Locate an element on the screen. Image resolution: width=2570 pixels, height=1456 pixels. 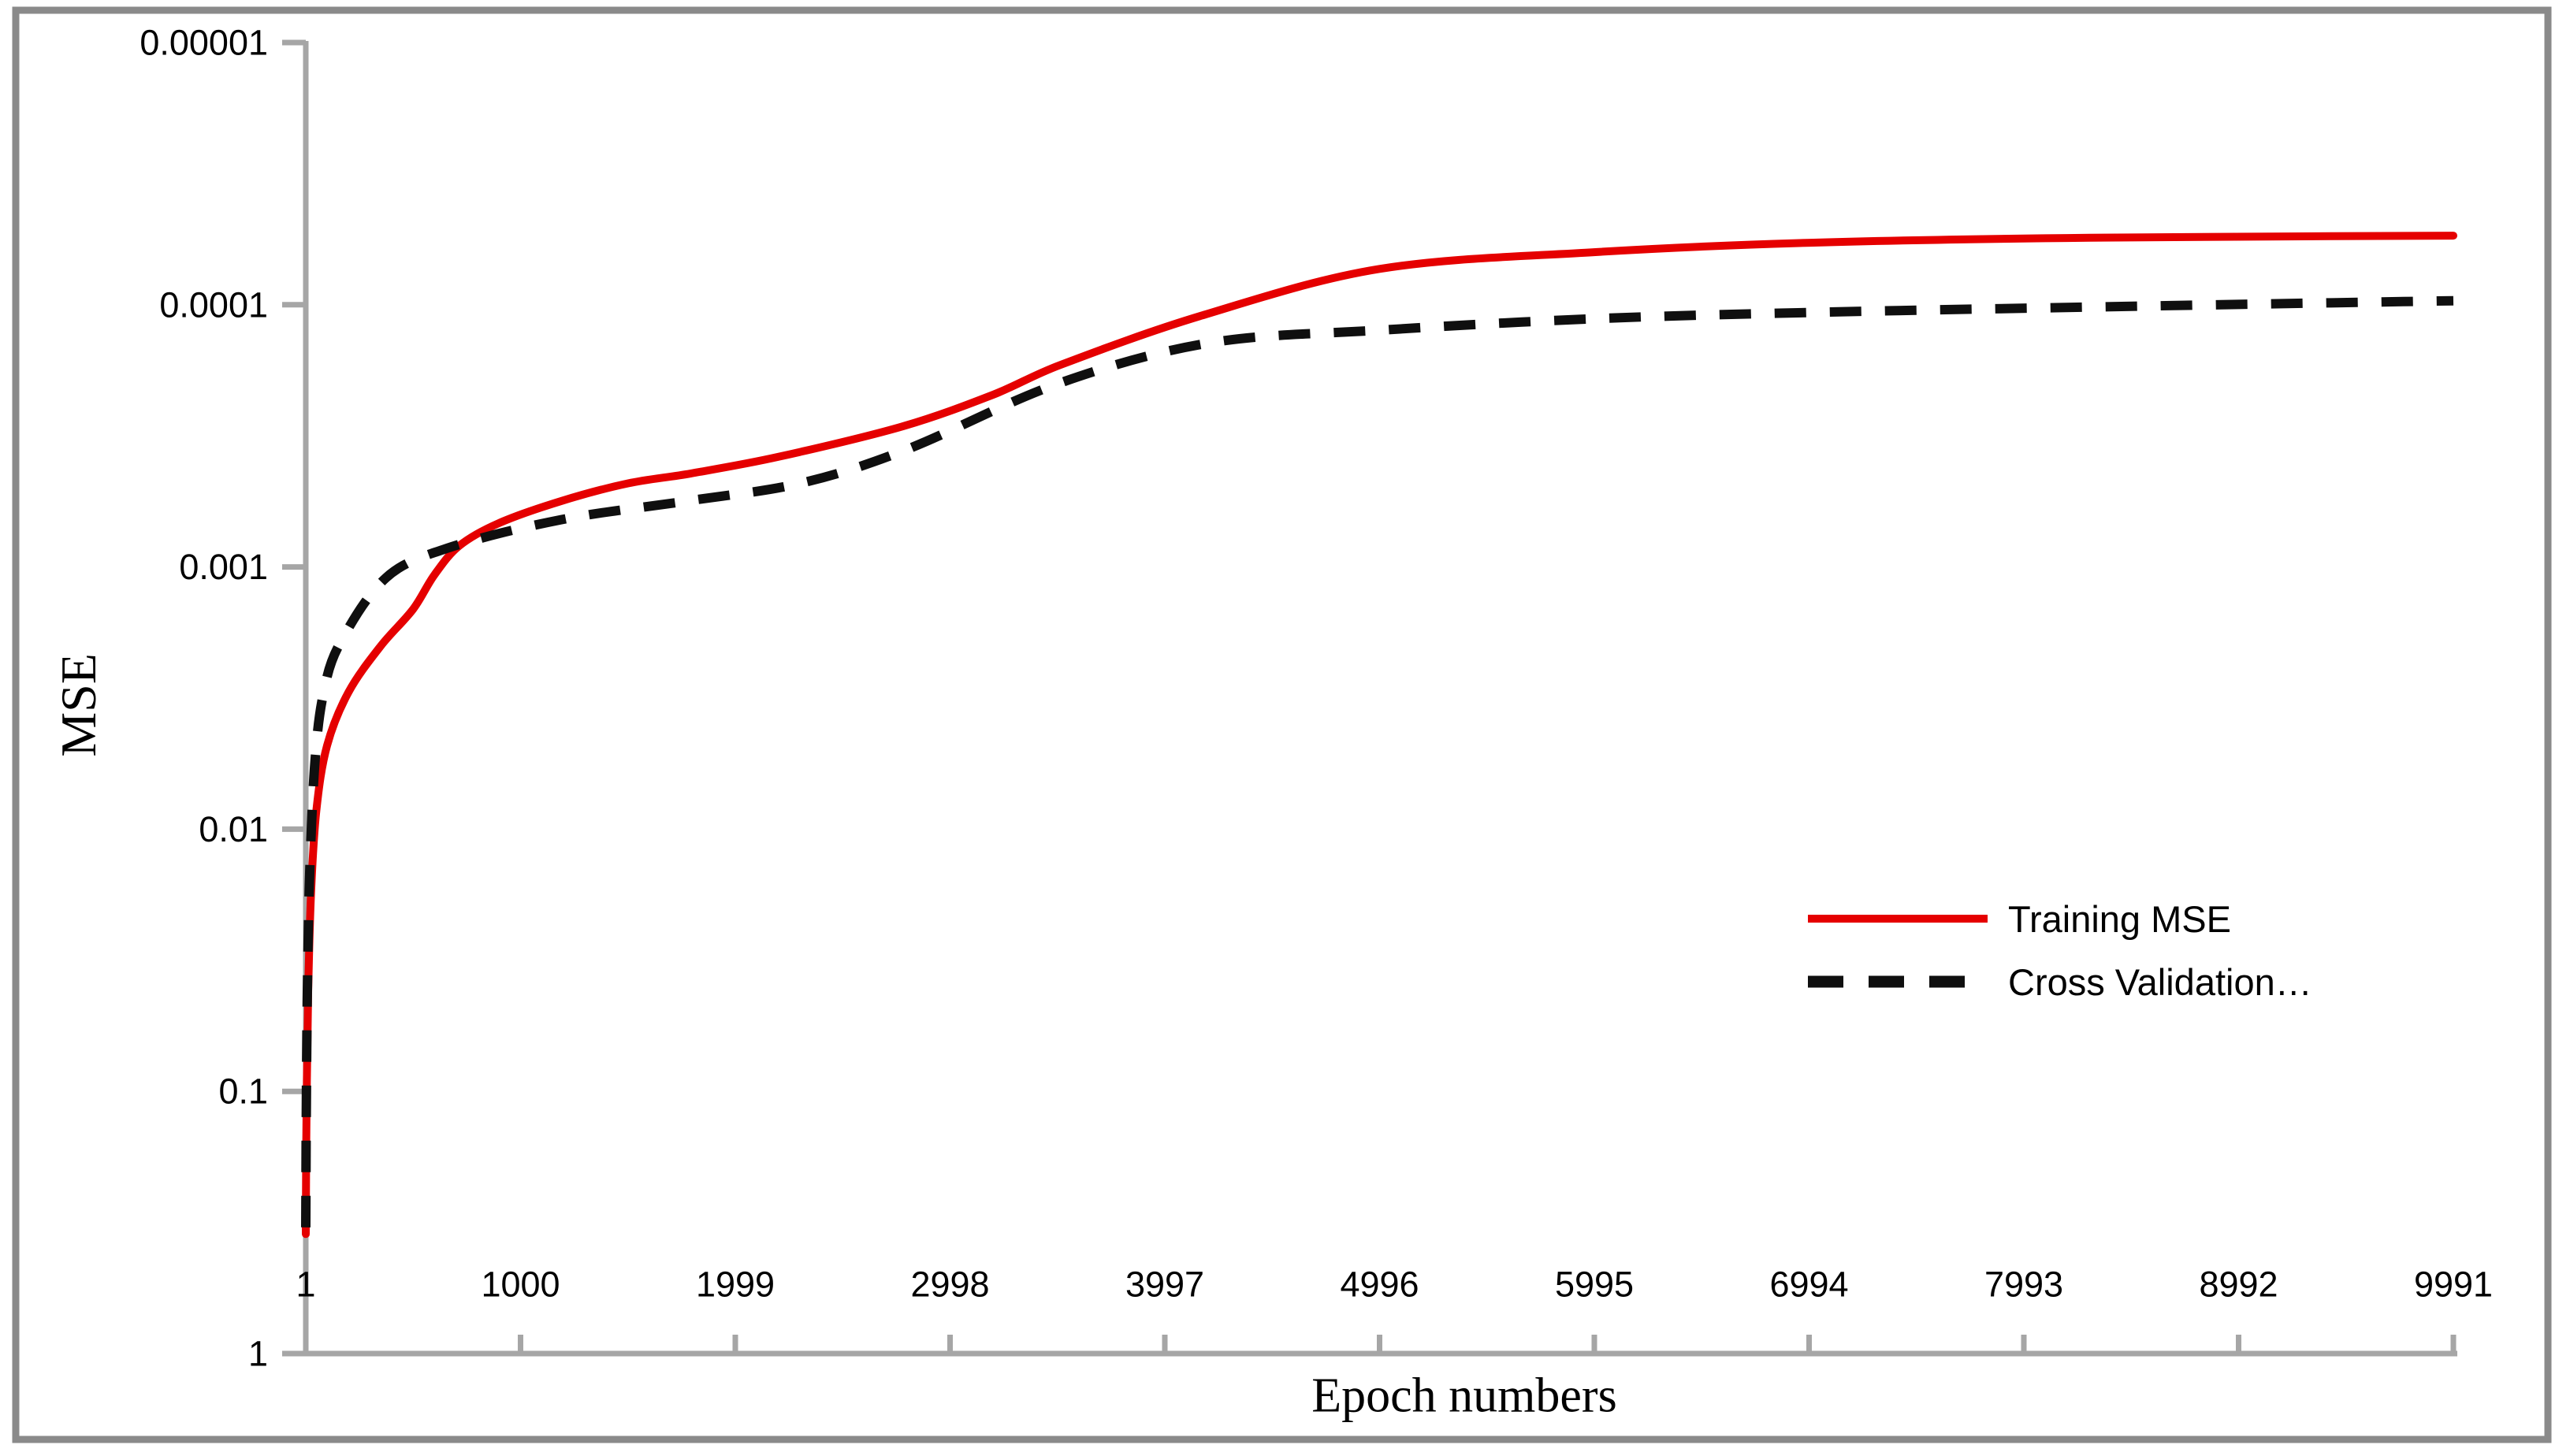
y-tick-label: 0.01 is located at coordinates (233, 829).